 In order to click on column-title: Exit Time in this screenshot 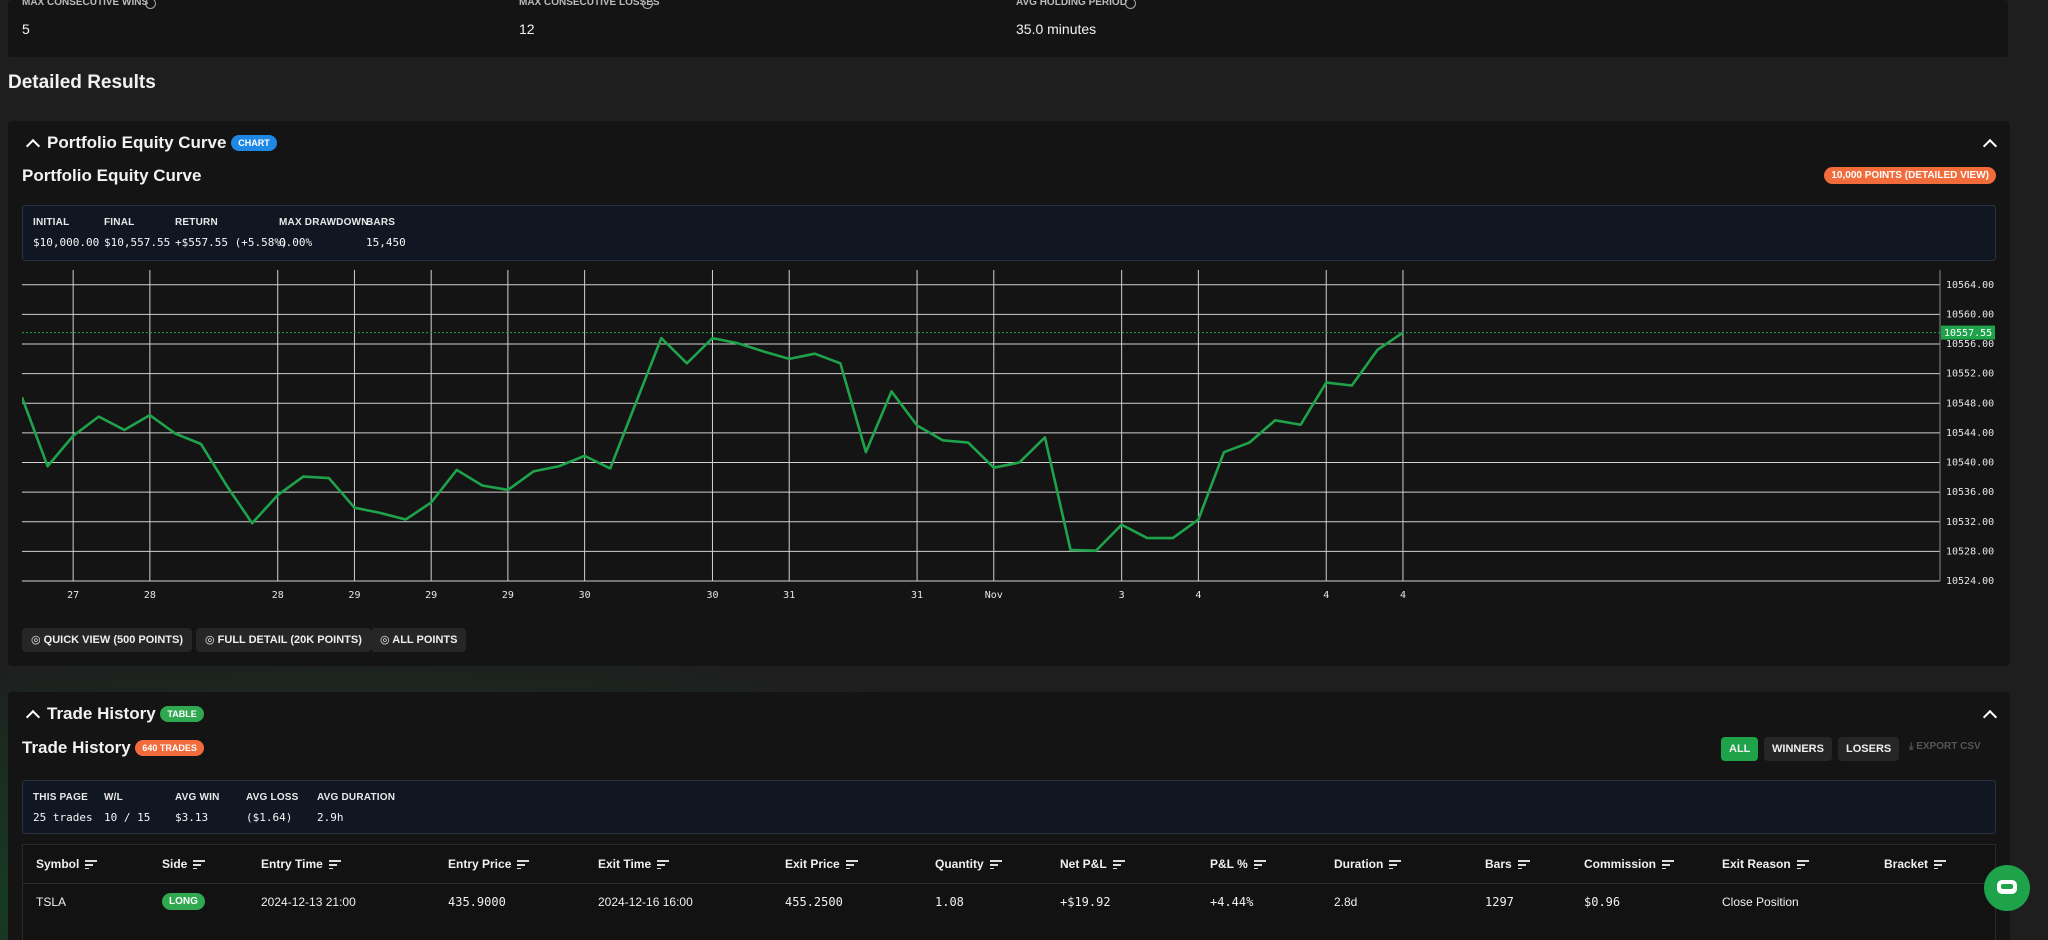, I will do `click(625, 864)`.